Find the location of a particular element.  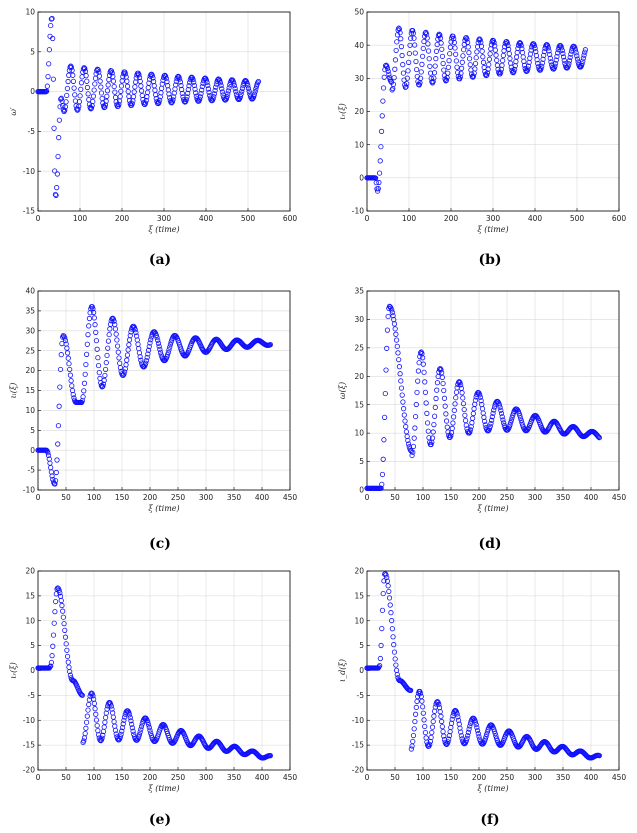

panel-caption: (b) is located at coordinates (489, 260).